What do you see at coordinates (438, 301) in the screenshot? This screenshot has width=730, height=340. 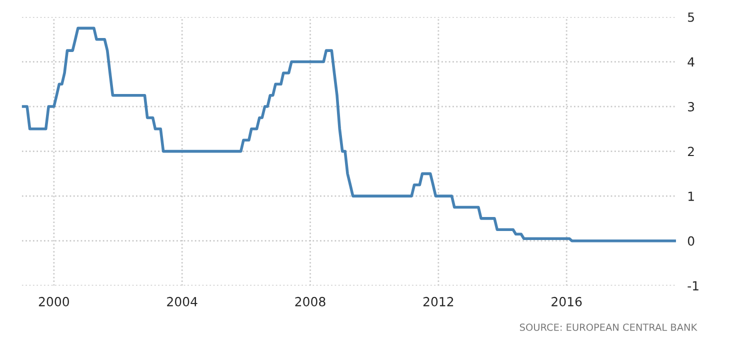 I see `x-tick-label: 2012` at bounding box center [438, 301].